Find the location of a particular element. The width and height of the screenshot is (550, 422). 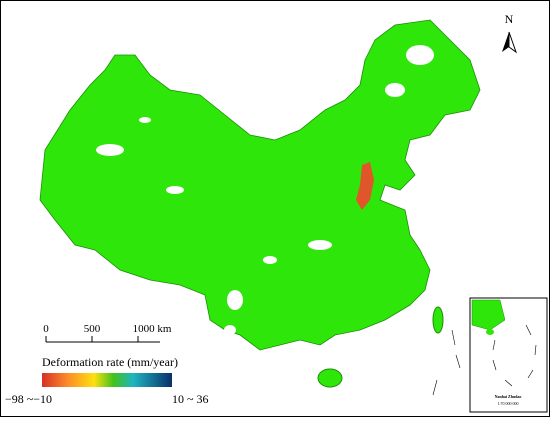

scale-bar: 0 500 1000 km is located at coordinates (107, 333).